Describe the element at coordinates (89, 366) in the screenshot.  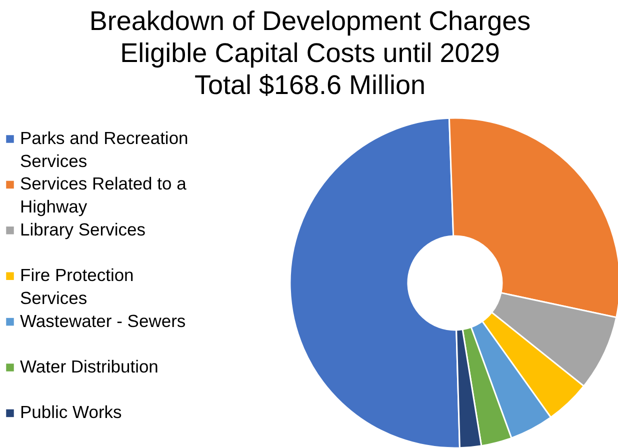
I see `legend-label: Water Distribution` at that location.